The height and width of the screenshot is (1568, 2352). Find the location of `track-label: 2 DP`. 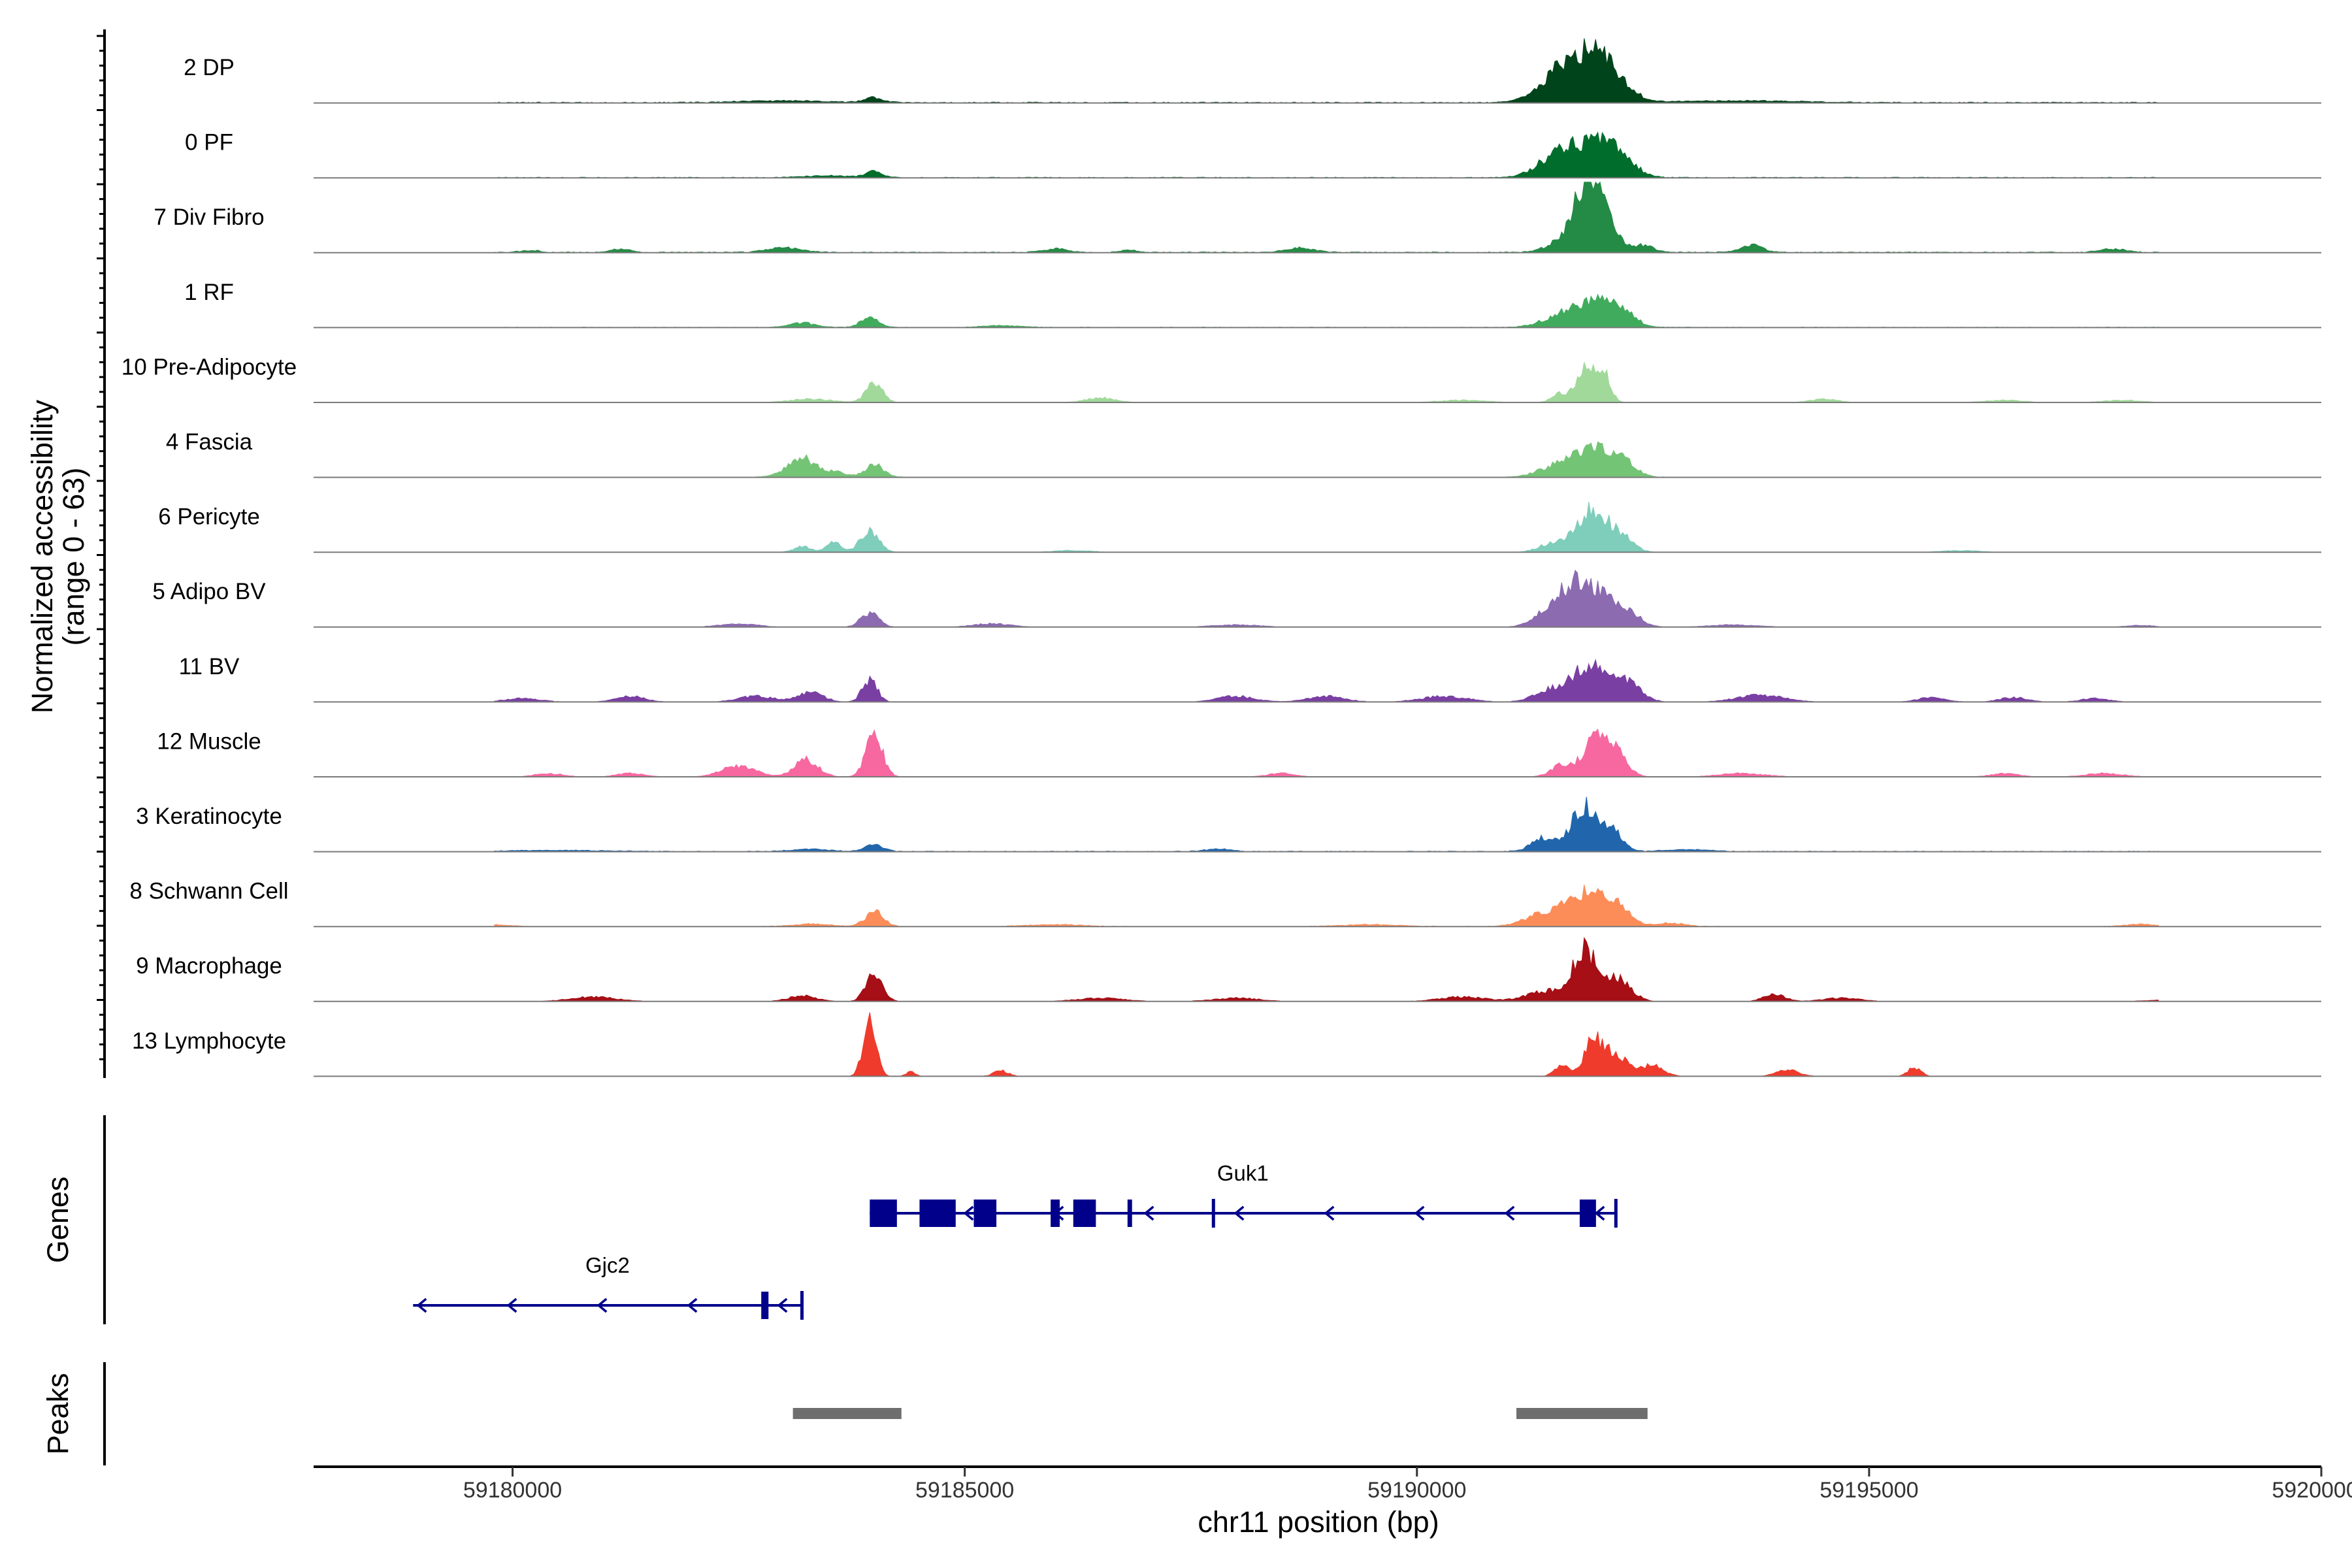

track-label: 2 DP is located at coordinates (209, 67).